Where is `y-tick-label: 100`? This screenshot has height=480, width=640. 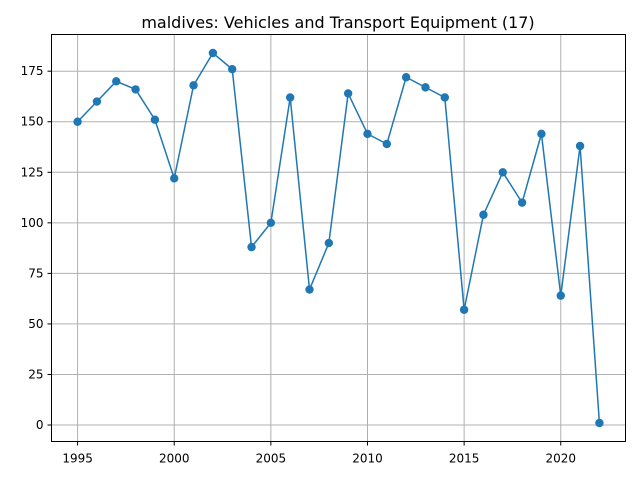 y-tick-label: 100 is located at coordinates (32, 223).